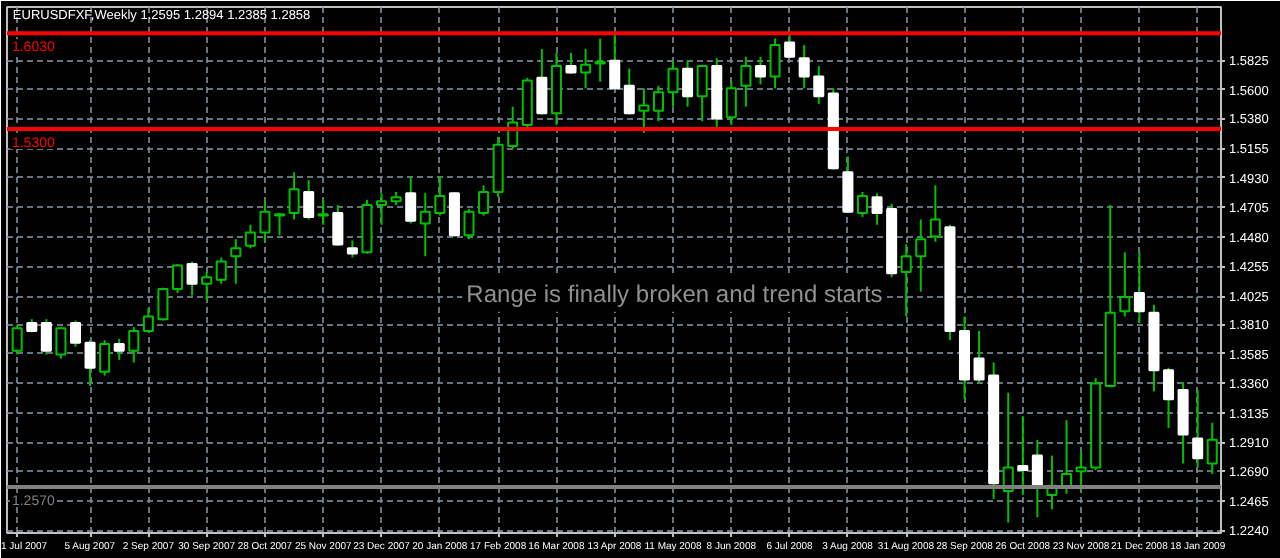  I want to click on annotation: Range is finally broken and trend starts, so click(674, 293).